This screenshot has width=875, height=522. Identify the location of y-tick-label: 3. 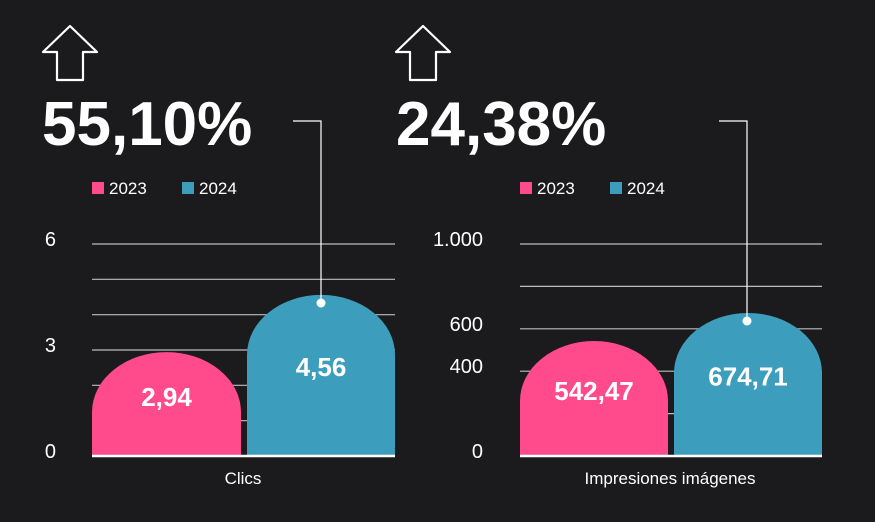
(50, 346).